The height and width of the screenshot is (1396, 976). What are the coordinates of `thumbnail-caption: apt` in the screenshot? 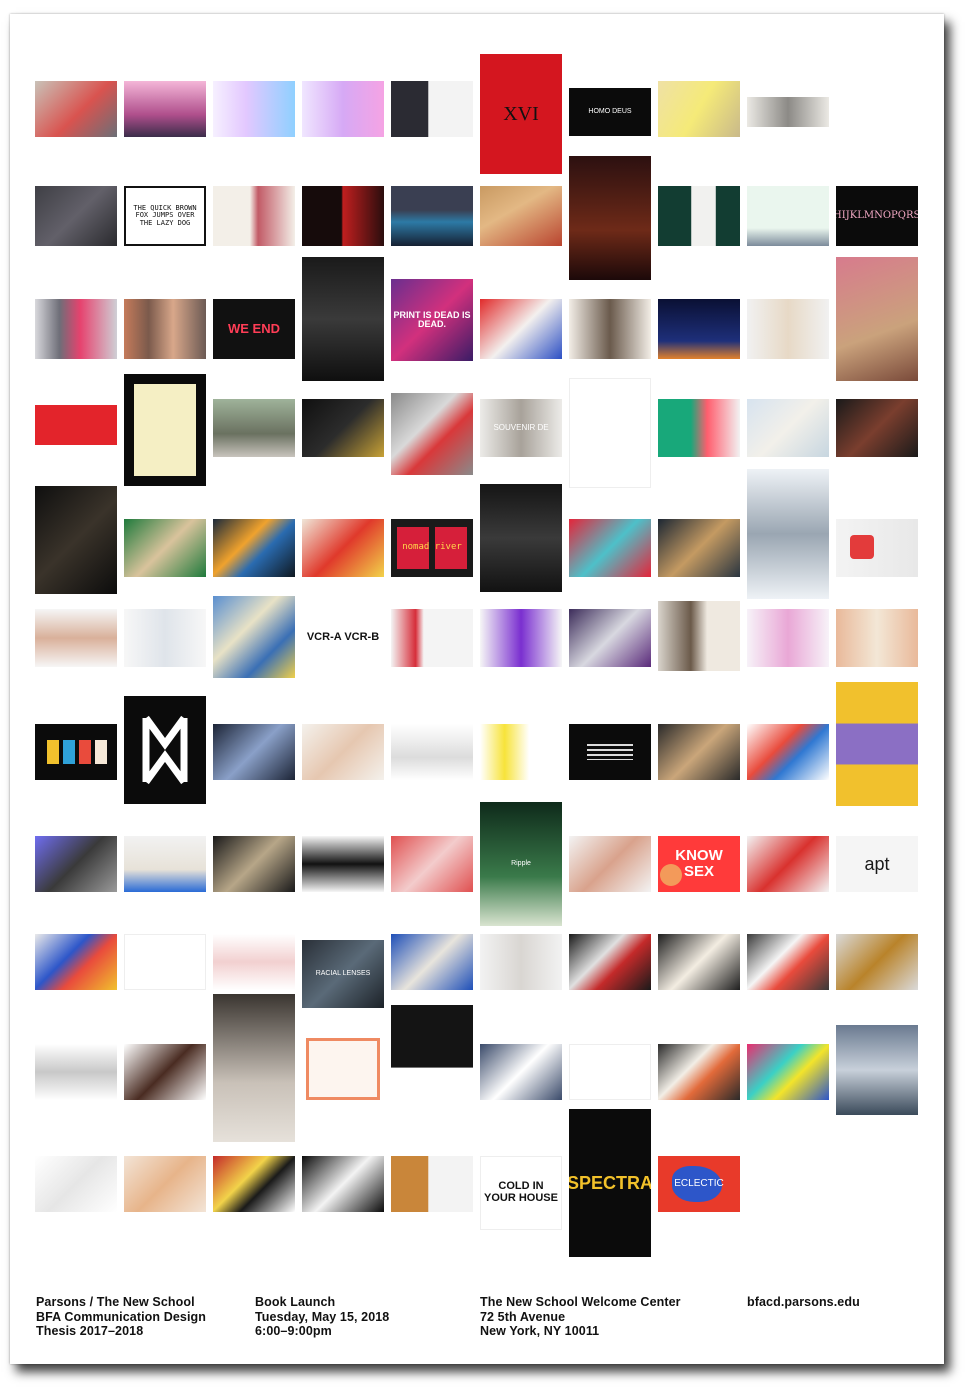 It's located at (877, 863).